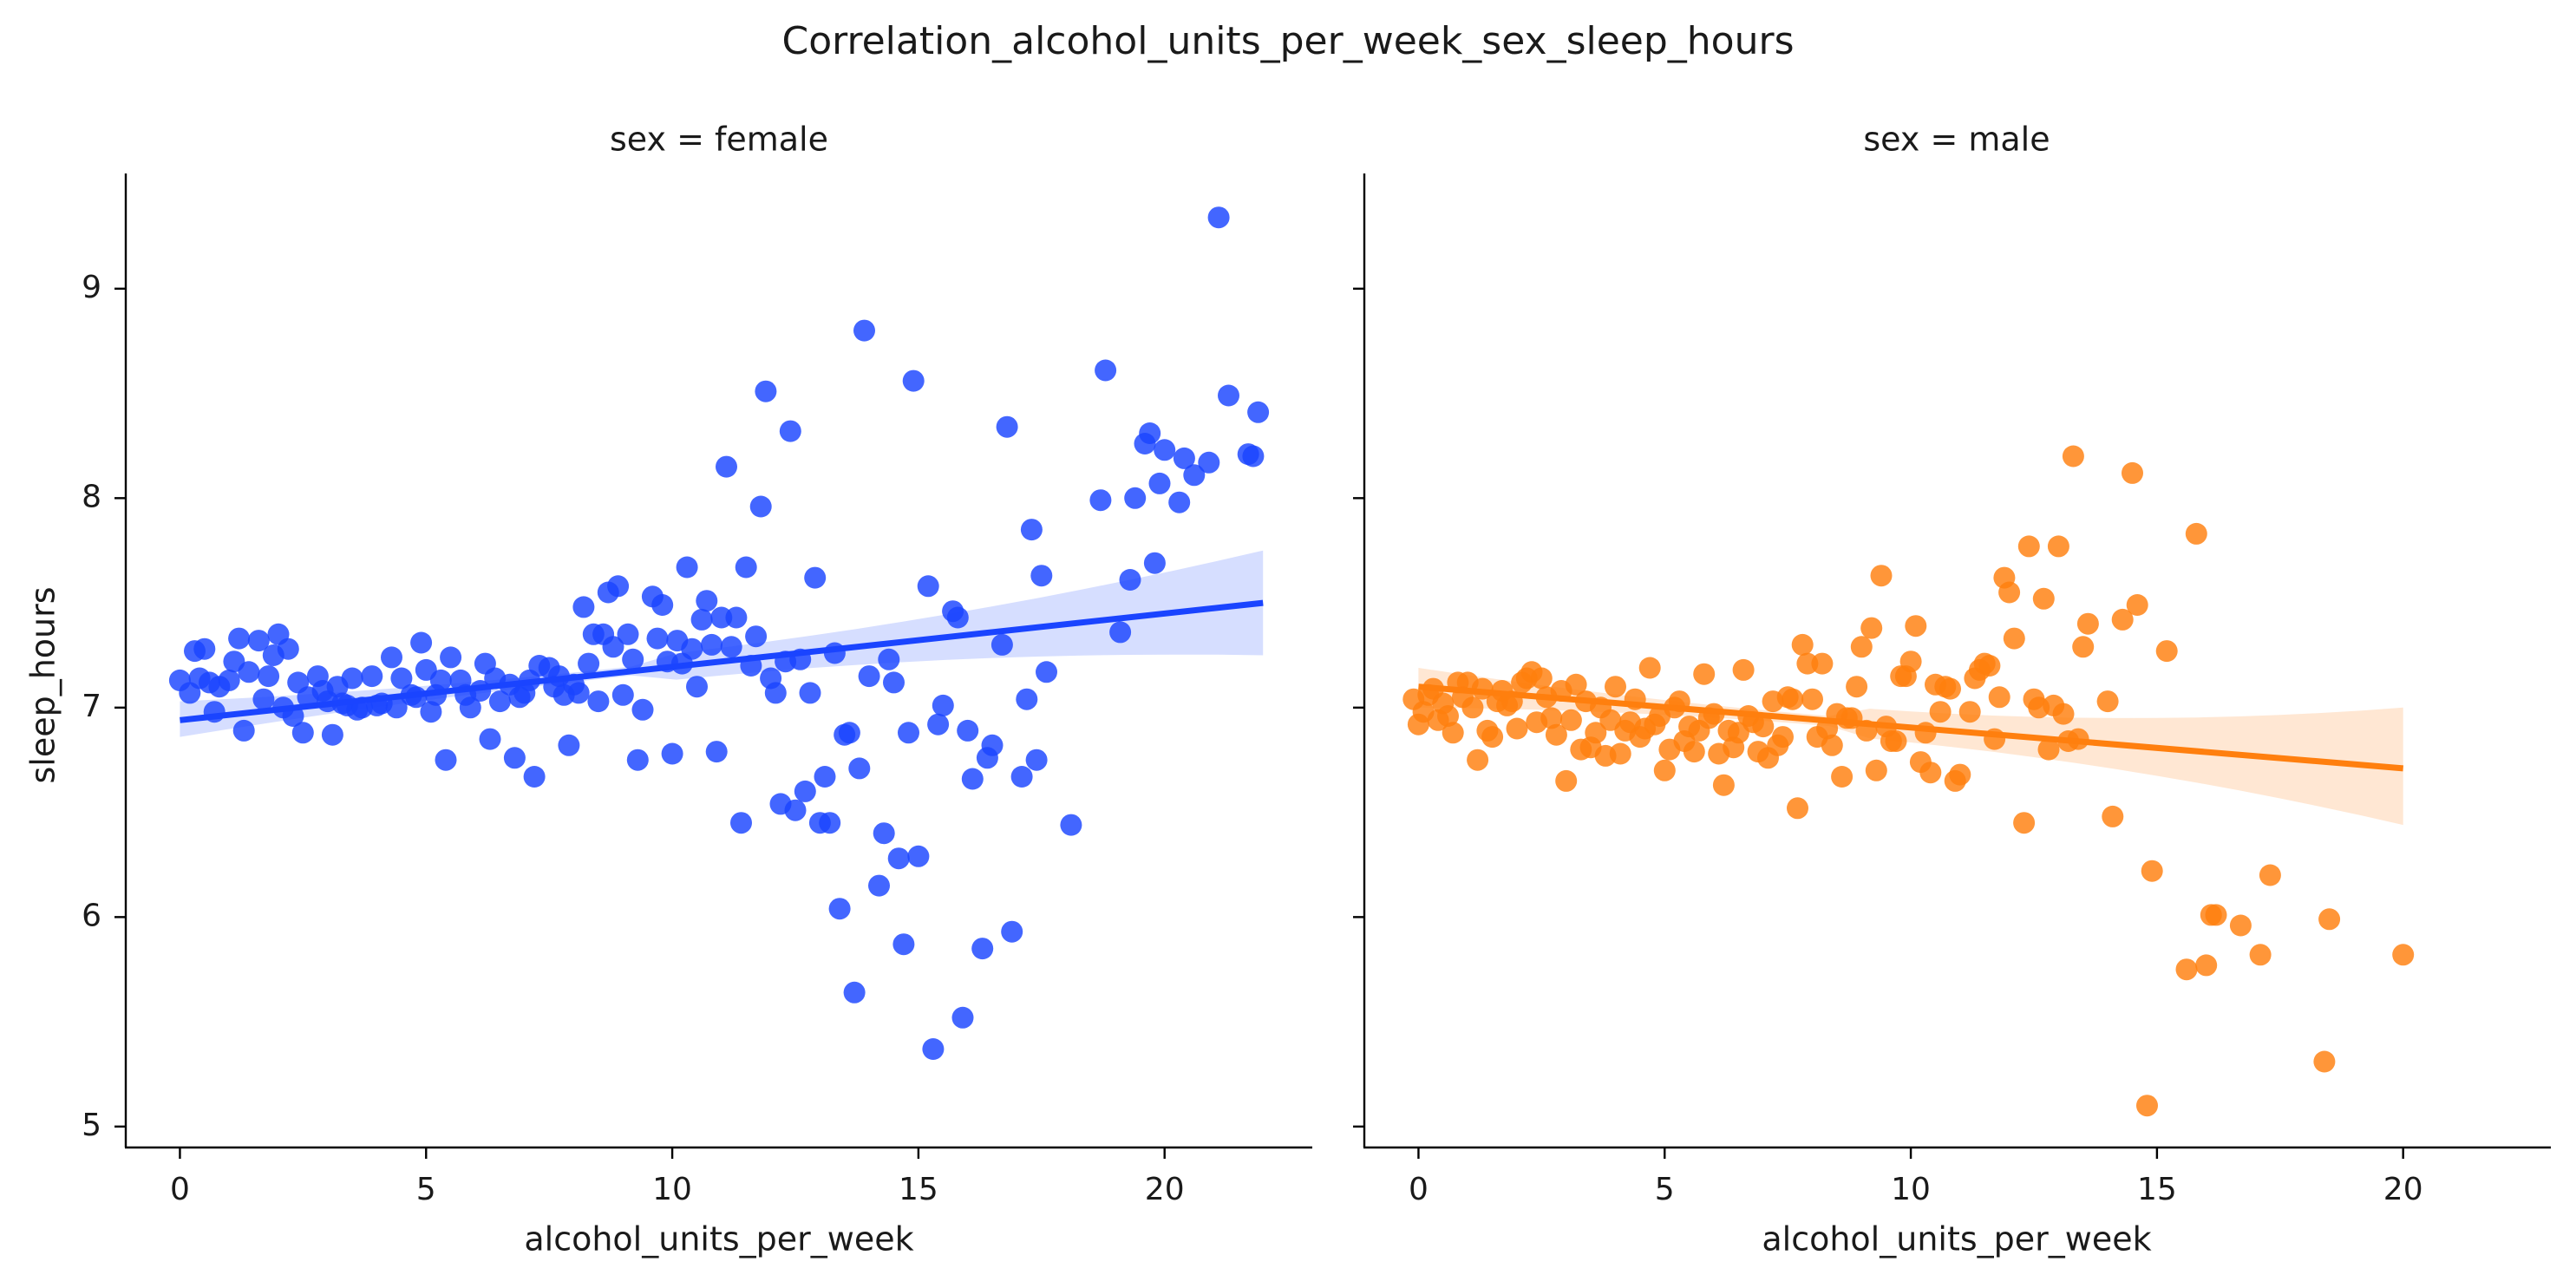  I want to click on y-axis-label: sleep_hours, so click(43, 684).